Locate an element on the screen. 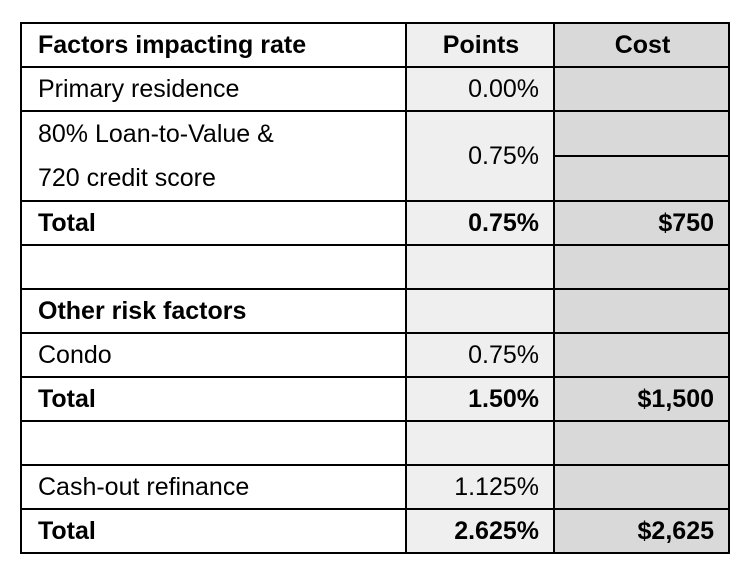 The image size is (748, 574). factor-cell: Condo is located at coordinates (213, 355).